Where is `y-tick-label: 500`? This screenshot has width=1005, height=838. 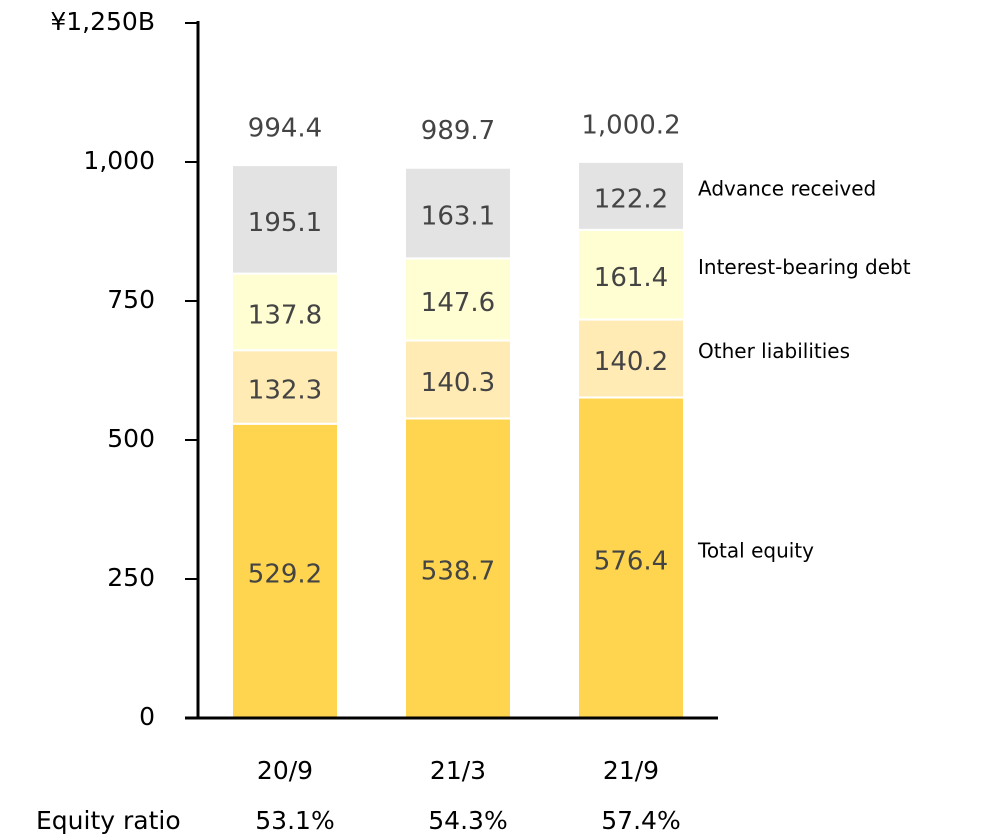 y-tick-label: 500 is located at coordinates (131, 438).